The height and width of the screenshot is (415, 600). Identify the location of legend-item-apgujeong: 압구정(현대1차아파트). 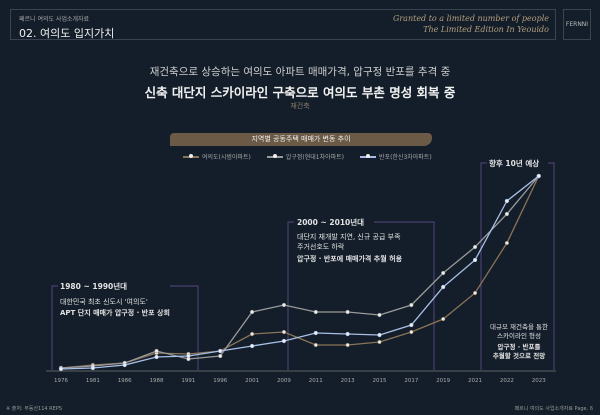
(305, 156).